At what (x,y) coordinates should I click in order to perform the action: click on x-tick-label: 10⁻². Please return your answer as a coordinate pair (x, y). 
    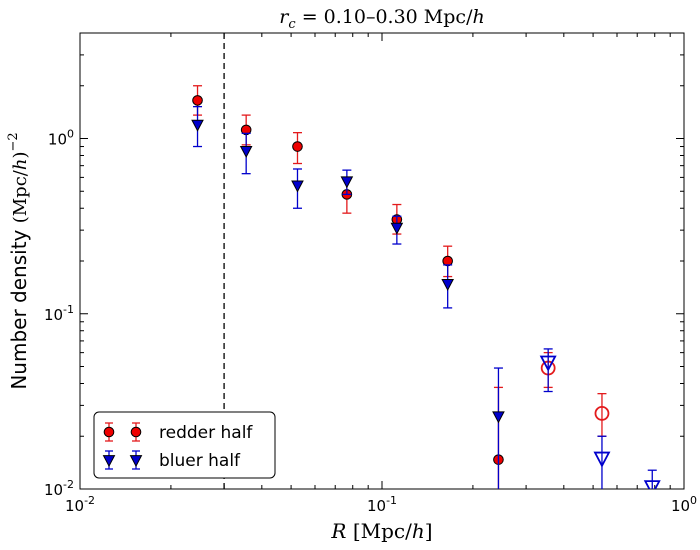
    Looking at the image, I should click on (80, 504).